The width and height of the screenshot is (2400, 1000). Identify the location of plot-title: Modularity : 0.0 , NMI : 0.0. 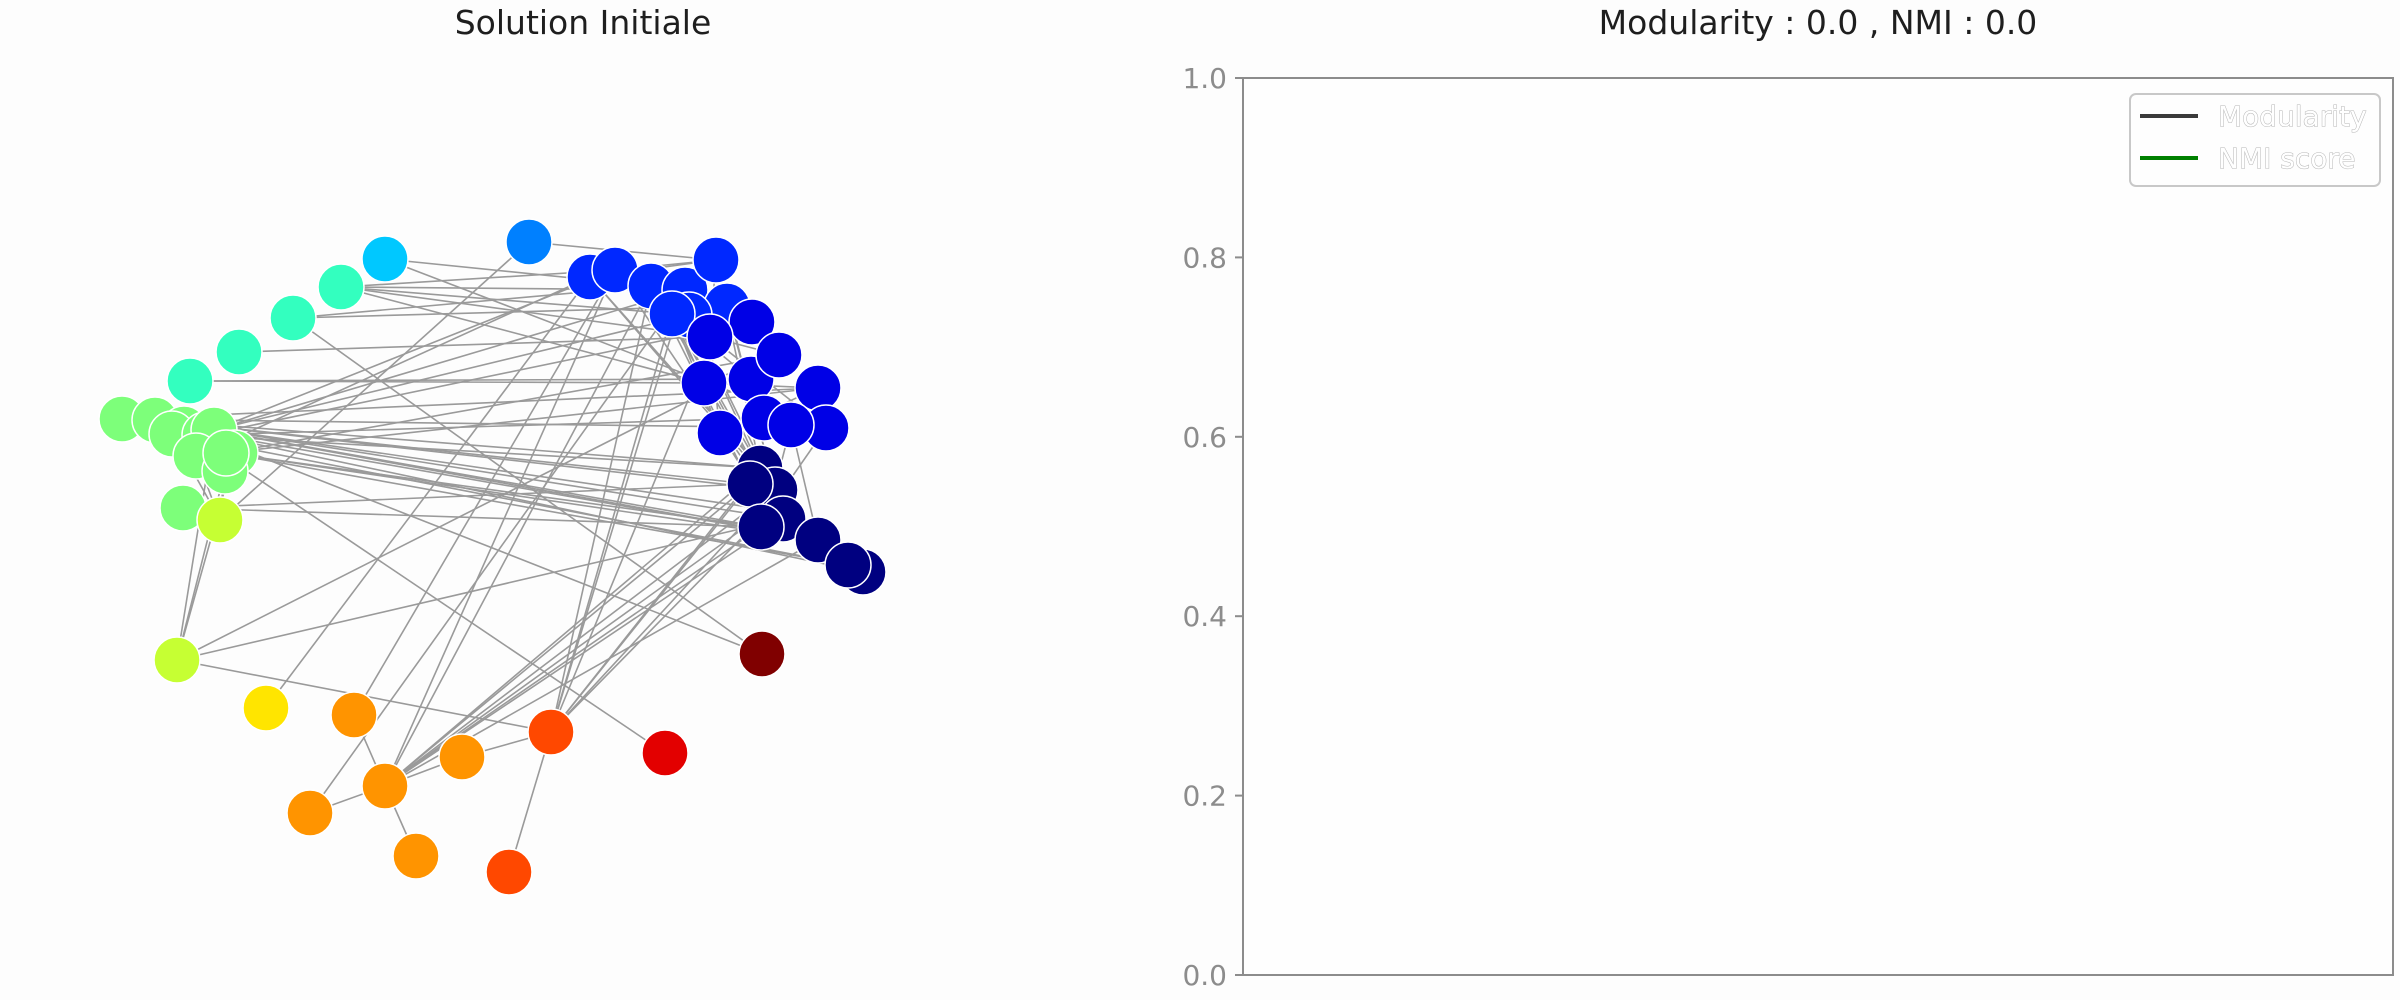
(1818, 22).